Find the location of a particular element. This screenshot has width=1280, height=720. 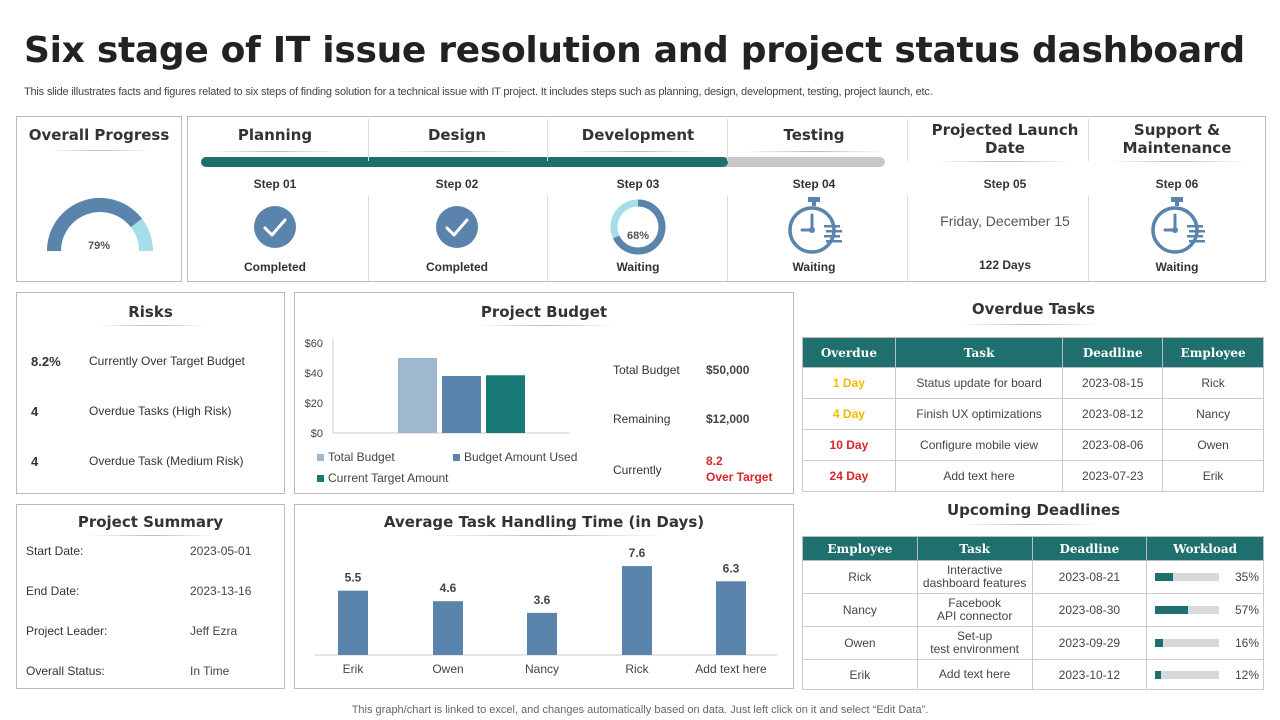

y-tick-label: $60 is located at coordinates (314, 344).